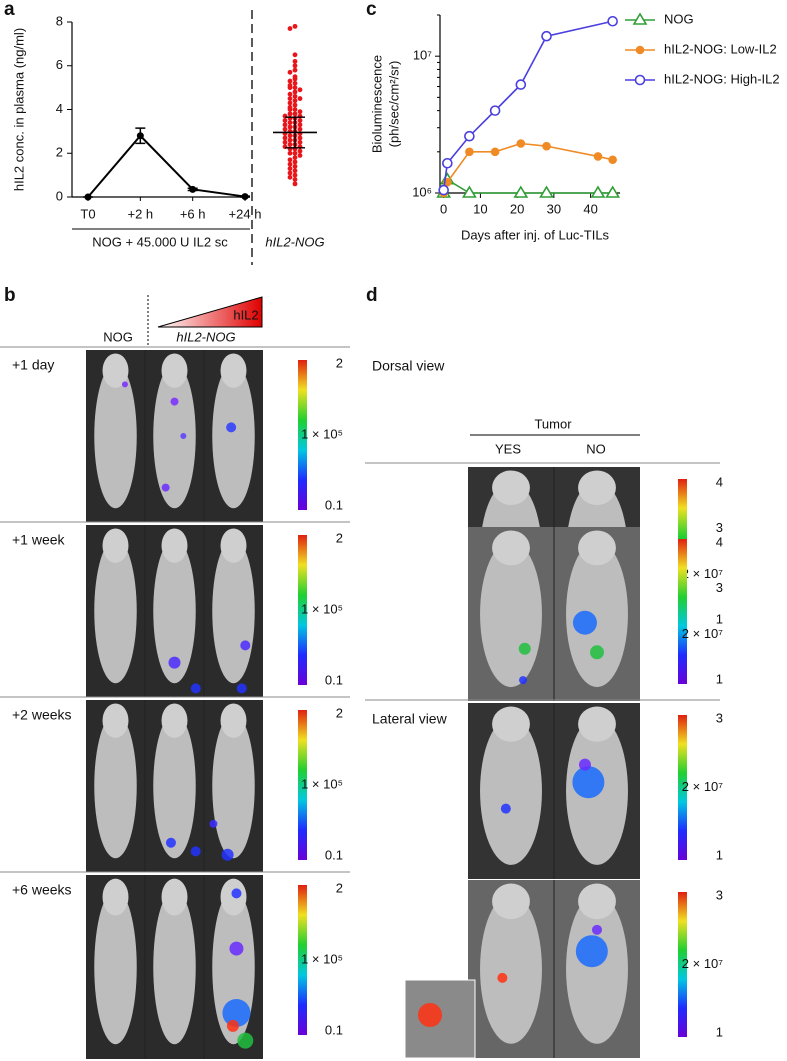  I want to click on x-tick-label: 0, so click(443, 208).